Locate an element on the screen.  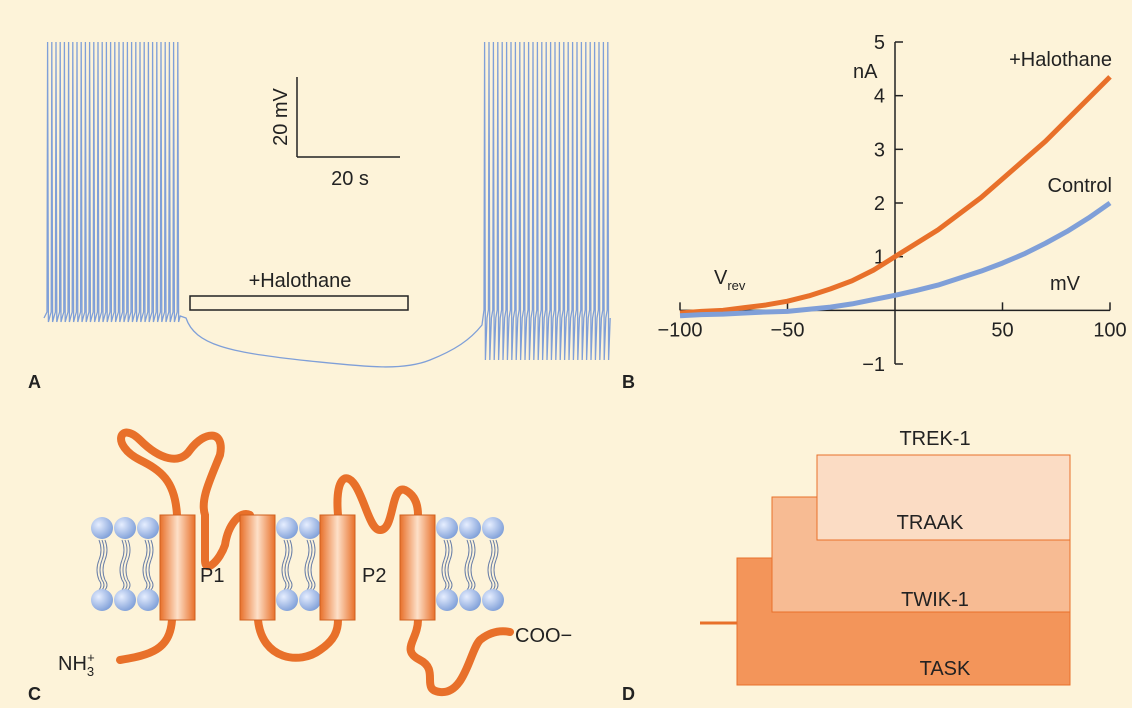
x-tick-label: −100 is located at coordinates (679, 330).